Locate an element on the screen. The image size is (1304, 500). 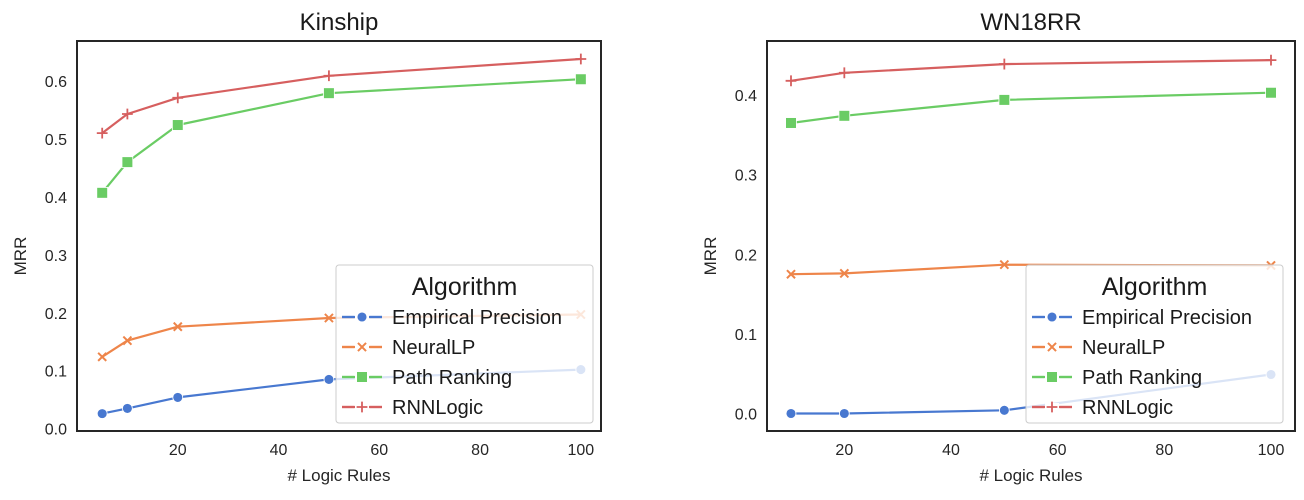
chart-title: WN18RR is located at coordinates (1030, 22).